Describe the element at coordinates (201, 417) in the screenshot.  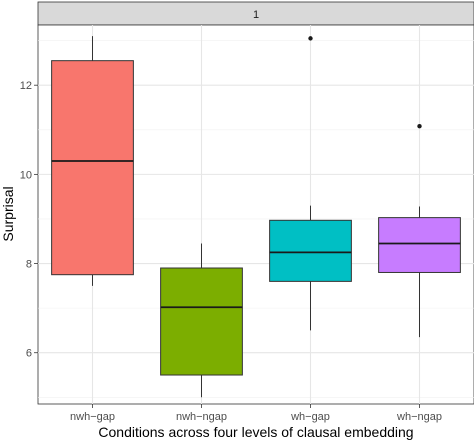
I see `x-tick-label: nwh−ngap` at that location.